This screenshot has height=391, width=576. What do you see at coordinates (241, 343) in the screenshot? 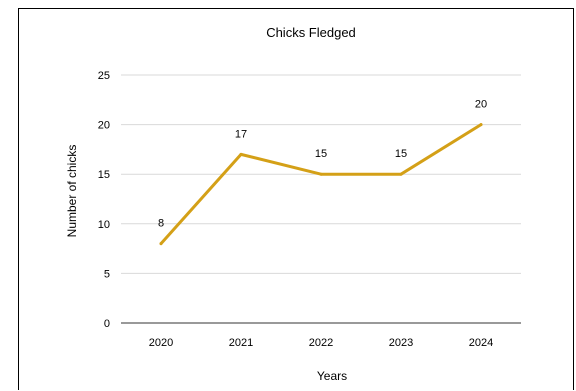
I see `x-tick-label: 2021` at bounding box center [241, 343].